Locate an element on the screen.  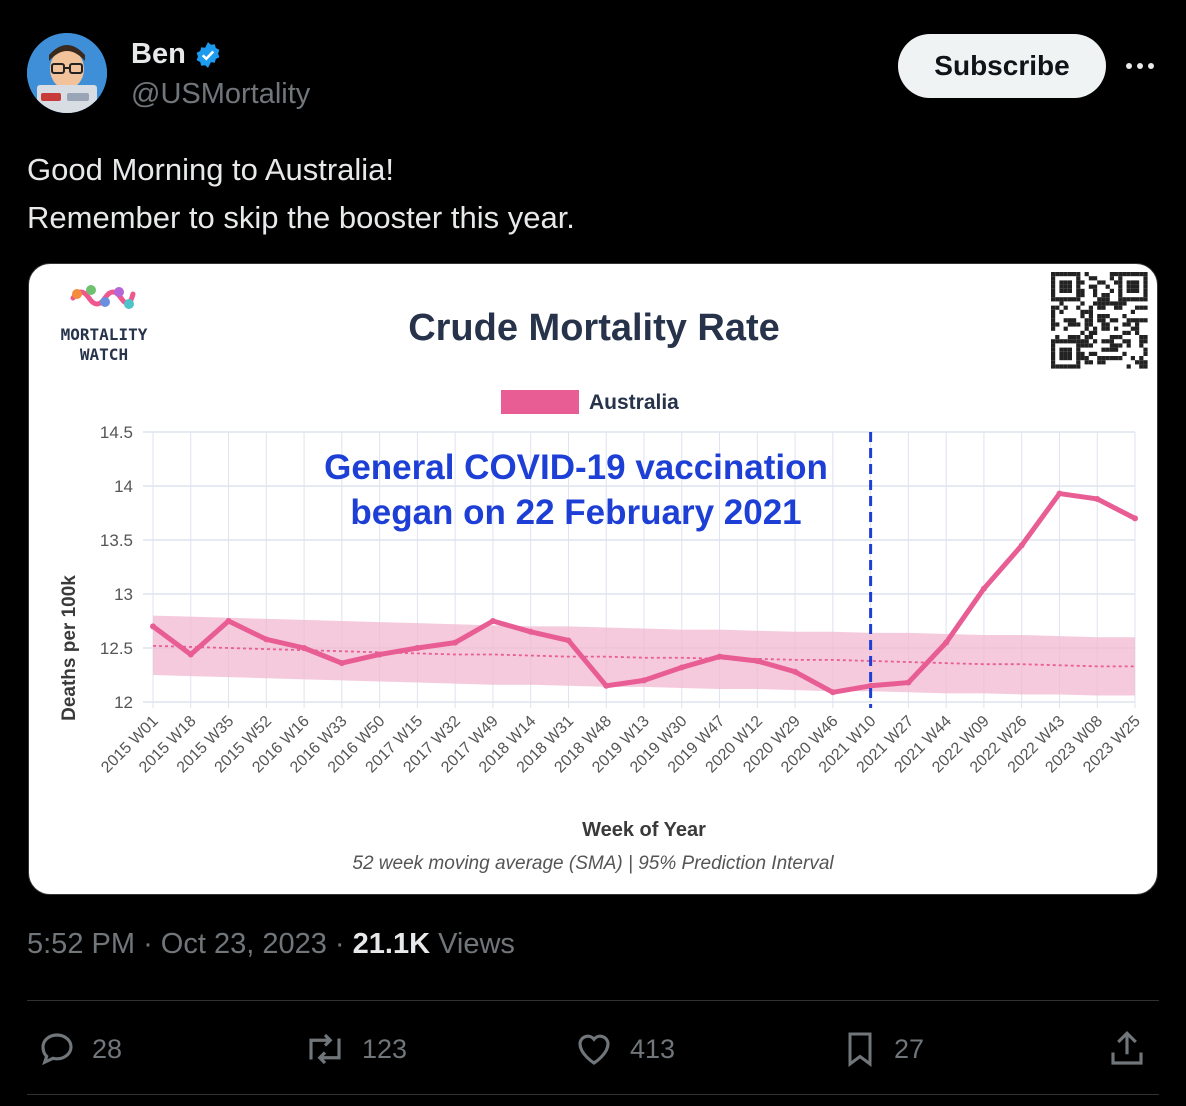
bookmark-icon is located at coordinates (860, 1049).